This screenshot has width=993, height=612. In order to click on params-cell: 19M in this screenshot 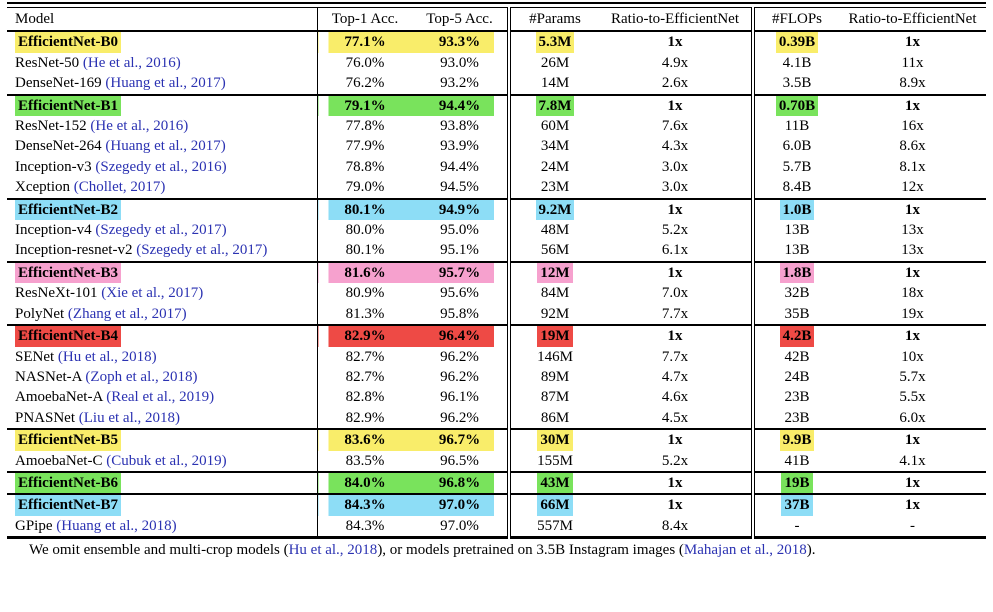, I will do `click(553, 335)`.